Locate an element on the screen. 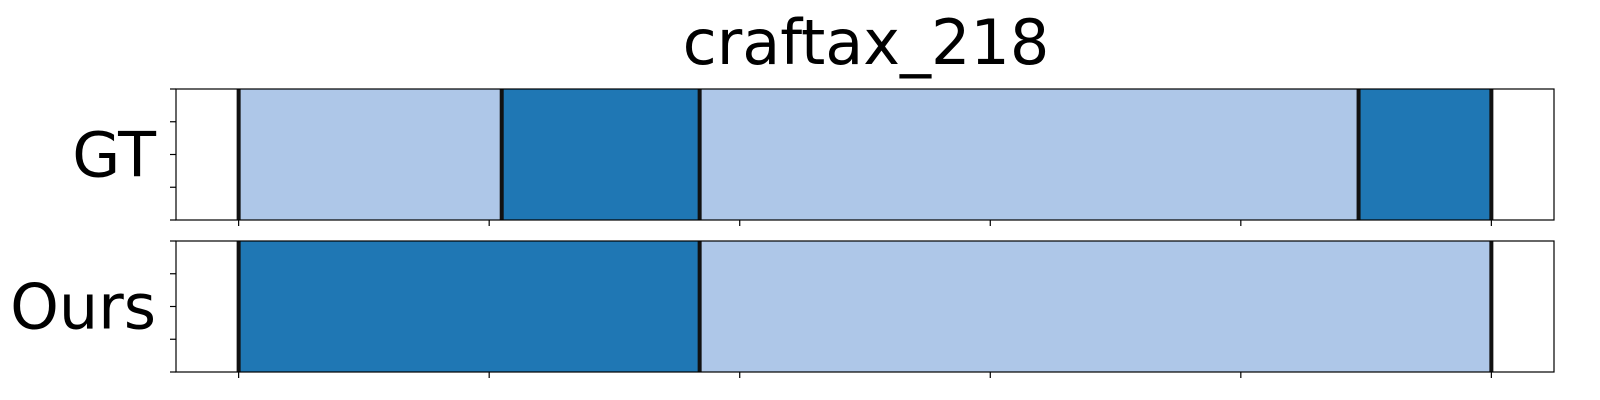 This screenshot has width=1600, height=400. row-label-gt: GT is located at coordinates (114, 155).